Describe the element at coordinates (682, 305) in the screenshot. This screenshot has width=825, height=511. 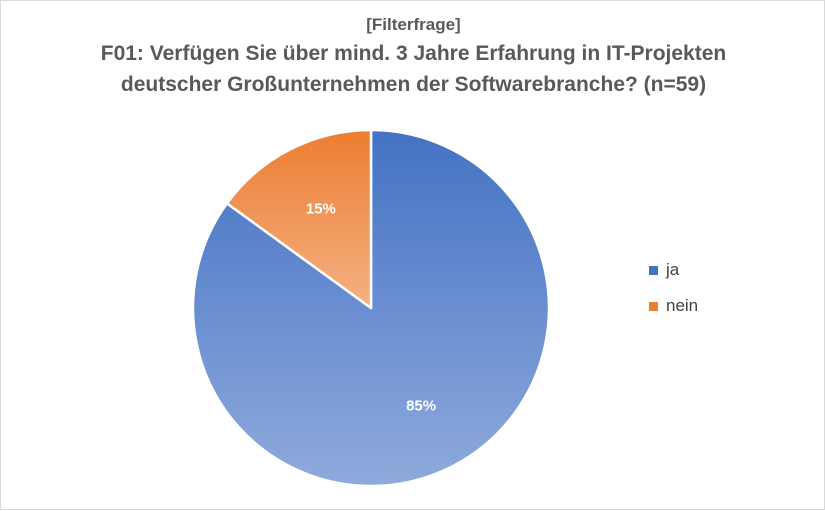
I see `legend-label-nein: nein` at that location.